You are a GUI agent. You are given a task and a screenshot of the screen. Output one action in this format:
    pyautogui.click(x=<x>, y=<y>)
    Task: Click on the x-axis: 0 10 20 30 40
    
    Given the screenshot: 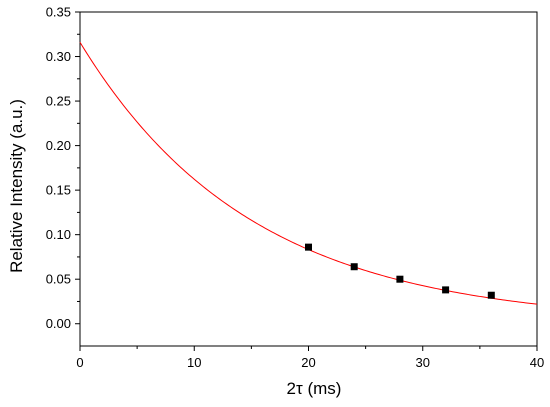 What is the action you would take?
    pyautogui.click(x=310, y=358)
    